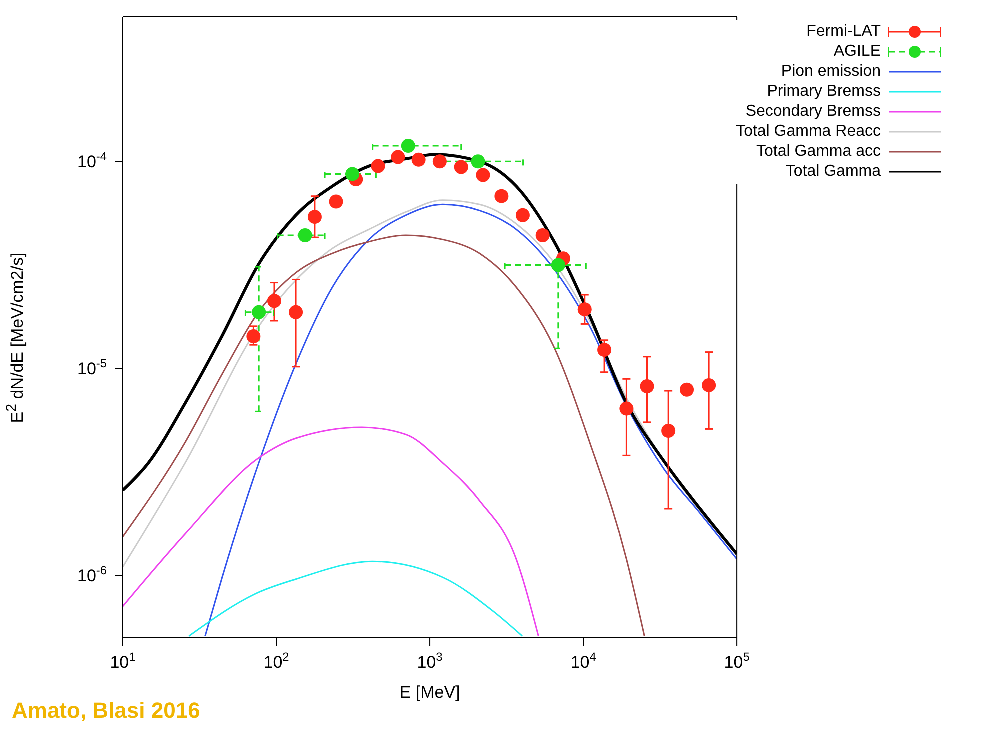  I want to click on x-tick-label: 10$^{1}$, so click(123, 661).